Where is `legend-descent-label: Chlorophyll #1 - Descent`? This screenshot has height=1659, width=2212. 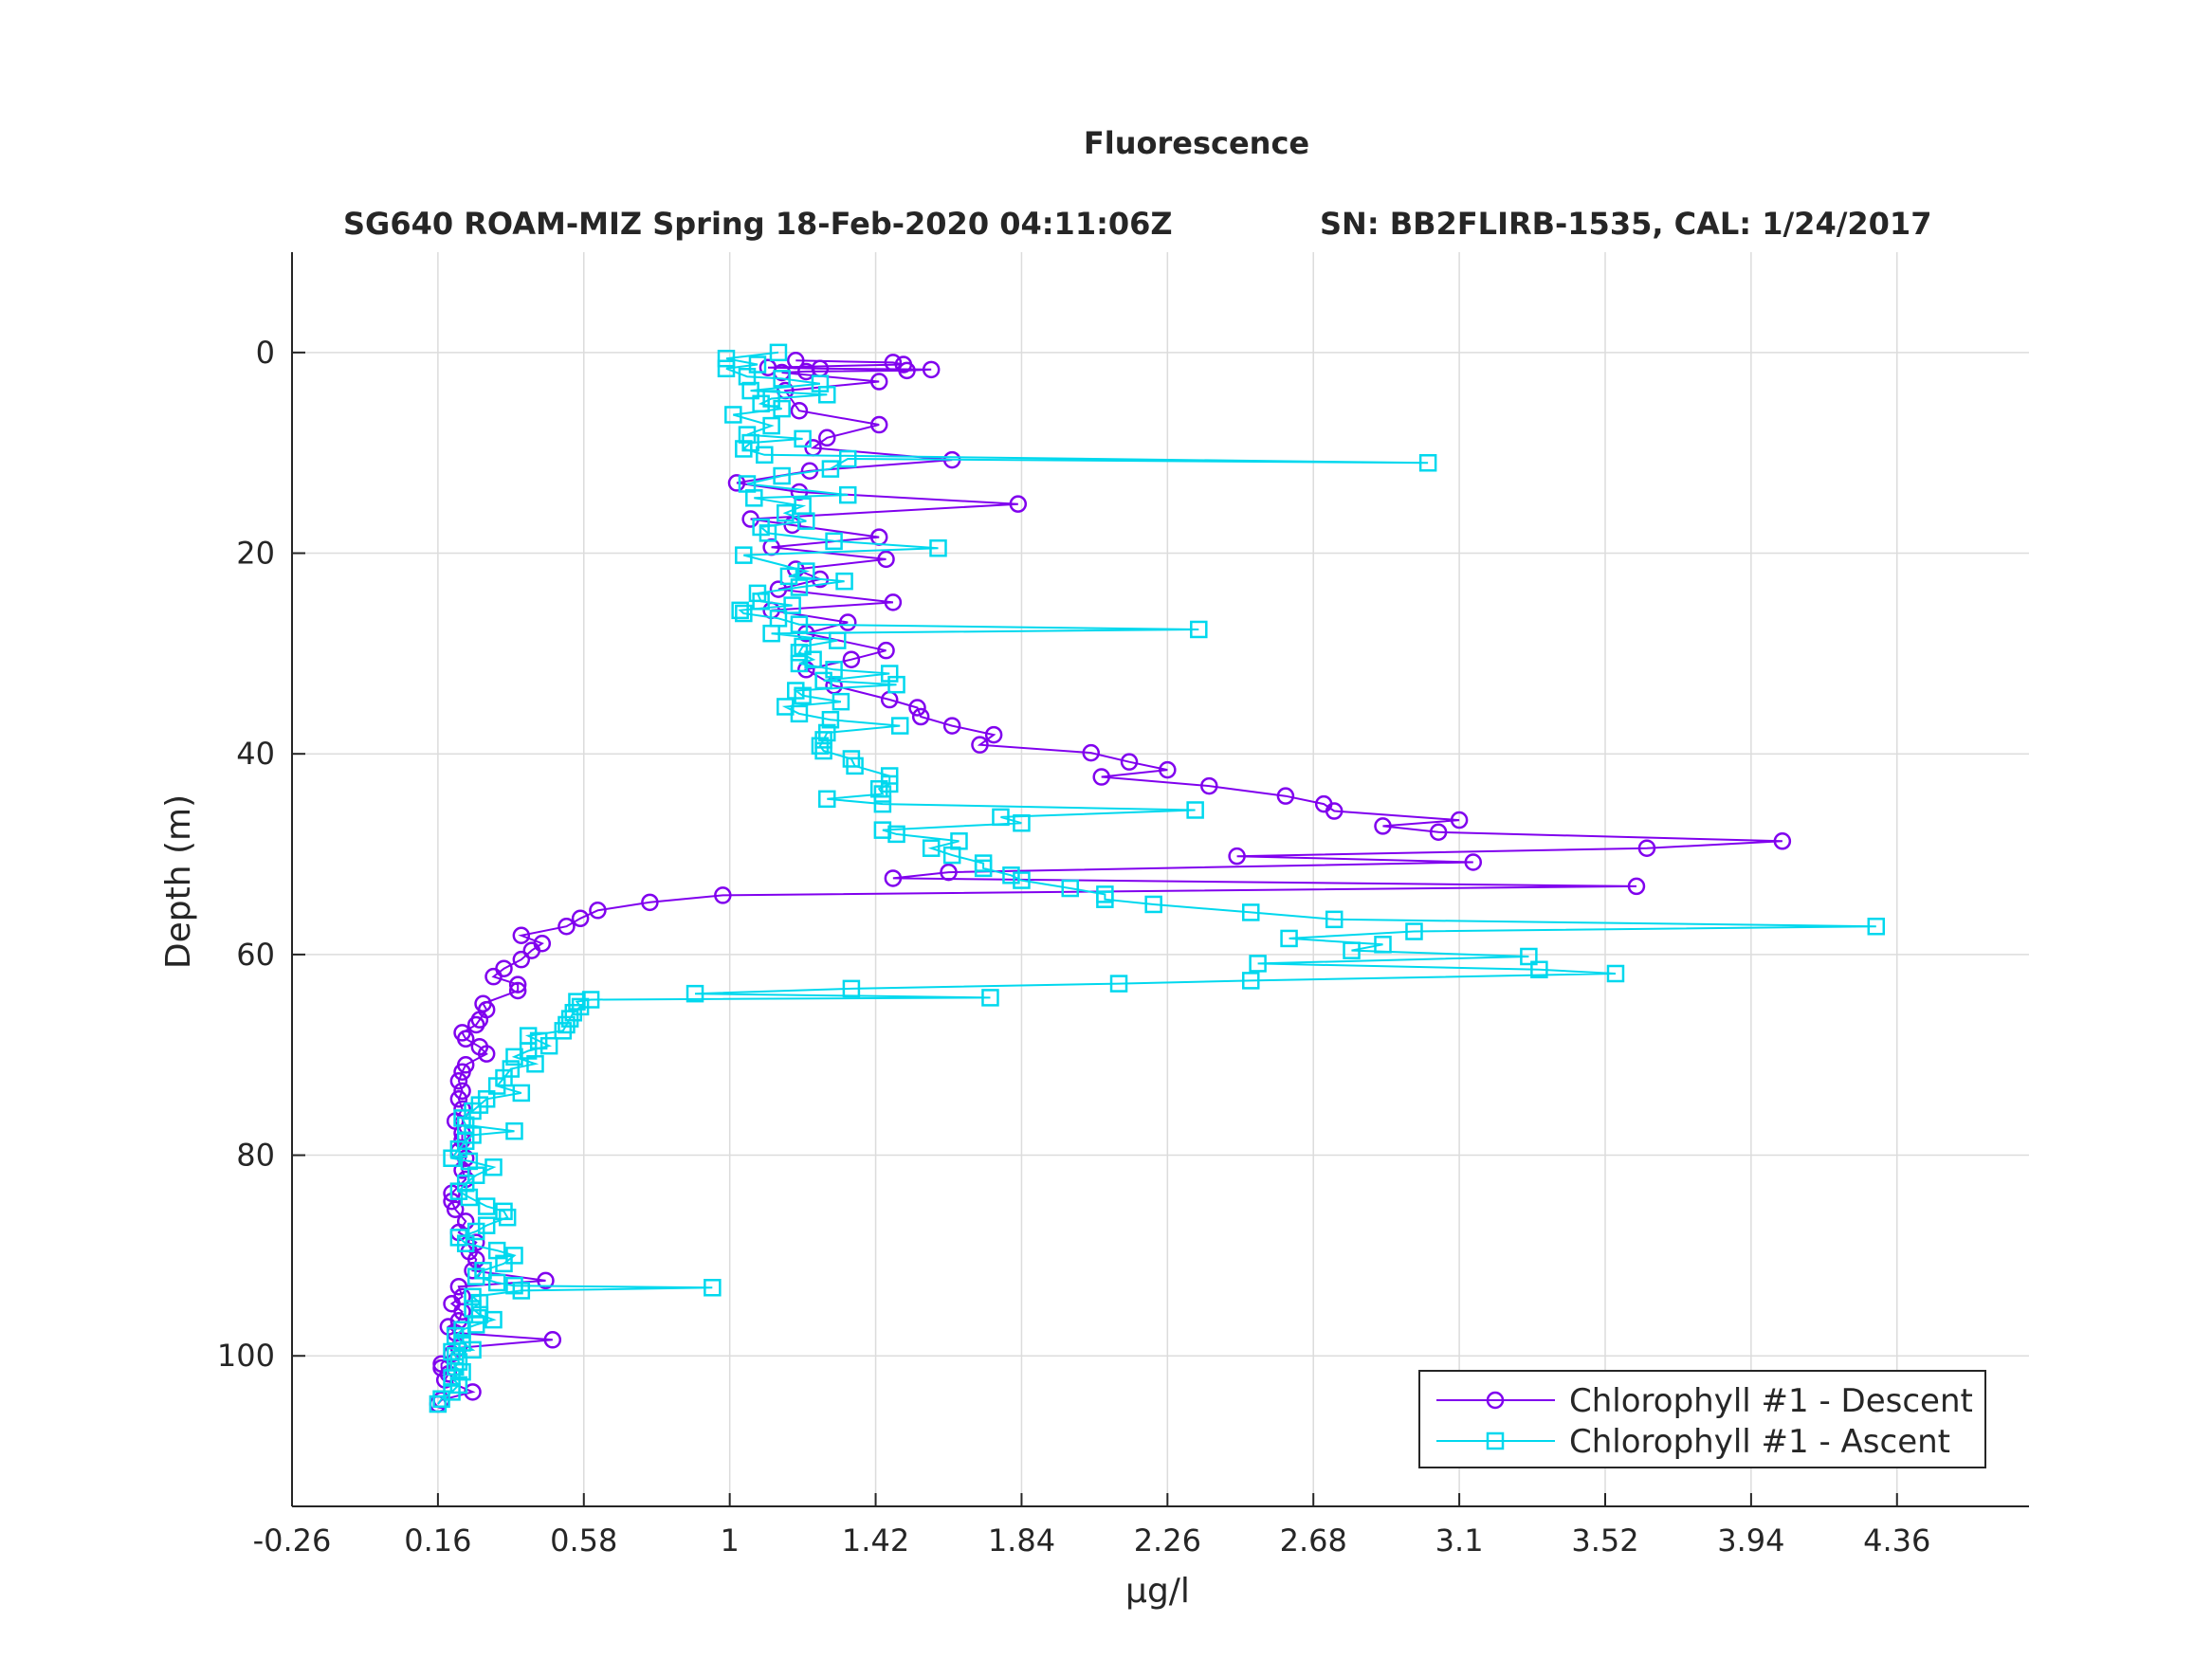 legend-descent-label: Chlorophyll #1 - Descent is located at coordinates (1771, 1401).